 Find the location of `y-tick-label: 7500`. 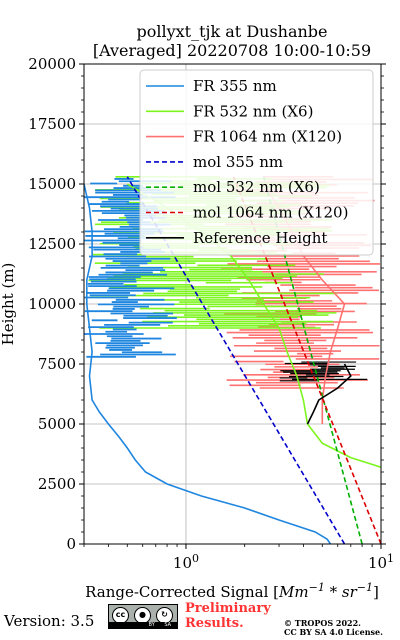

y-tick-label: 7500 is located at coordinates (57, 364).